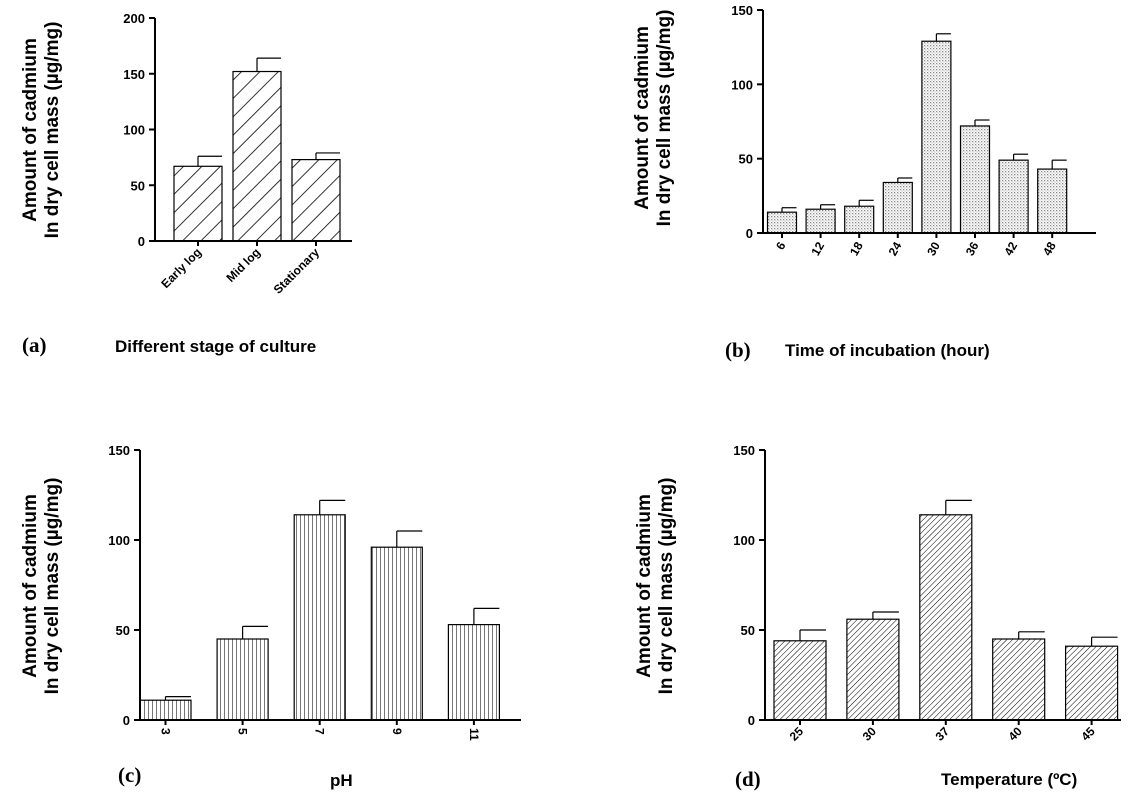  Describe the element at coordinates (1049, 248) in the screenshot. I see `x-tick-label: 48` at that location.